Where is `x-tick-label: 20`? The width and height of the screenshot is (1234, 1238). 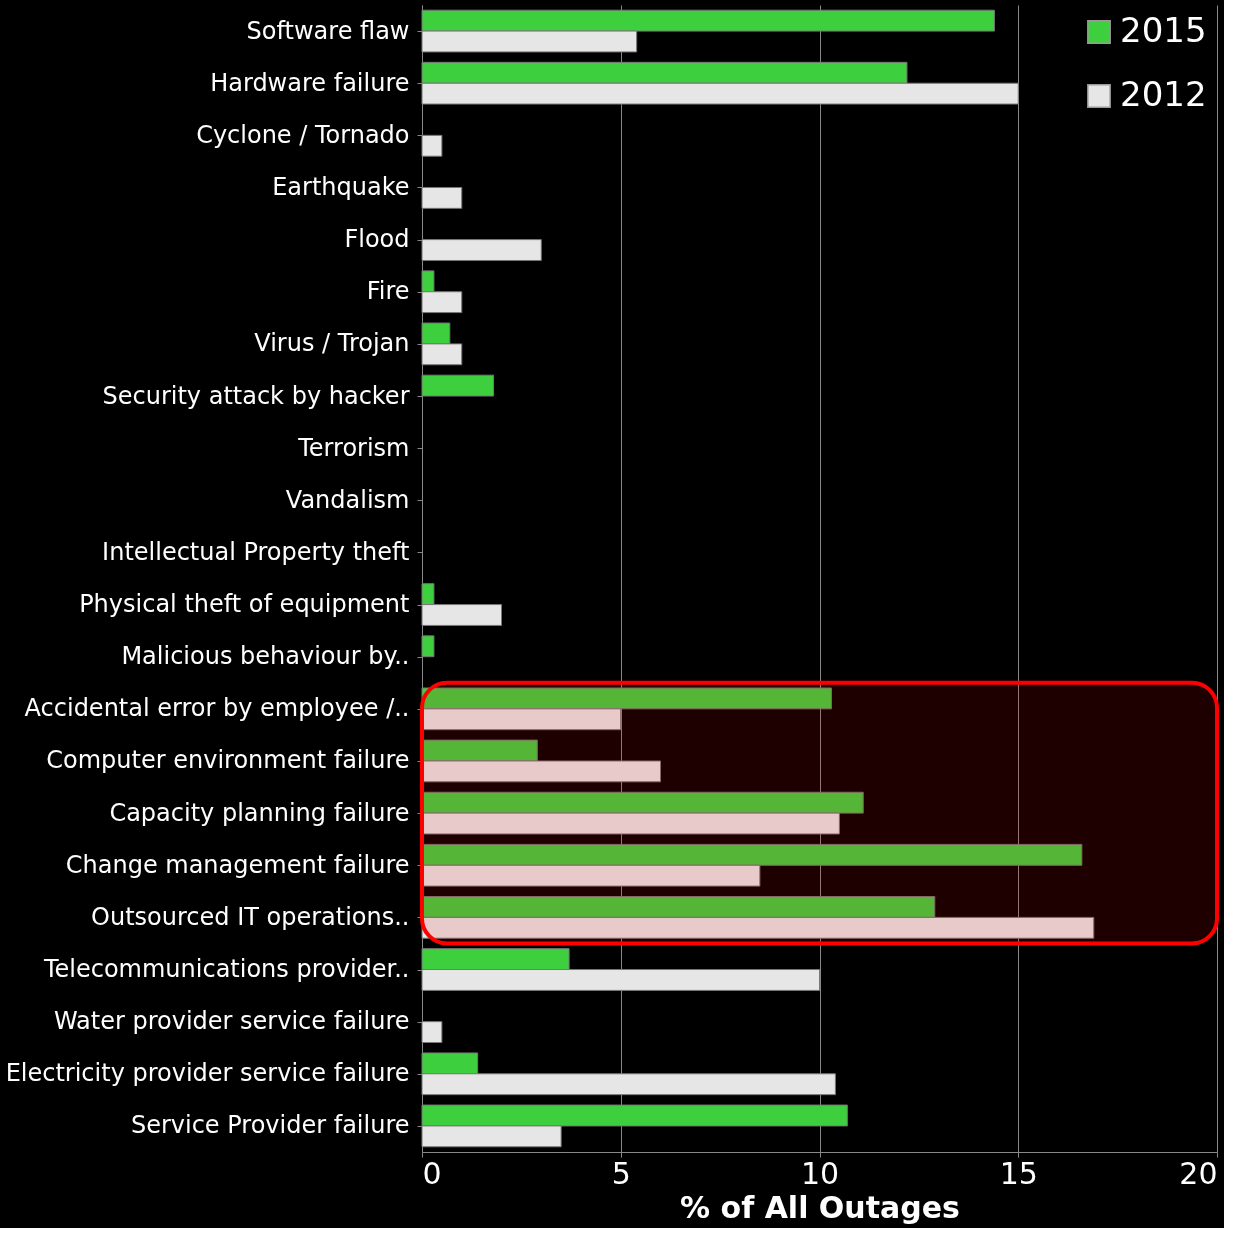 x-tick-label: 20 is located at coordinates (1198, 1173).